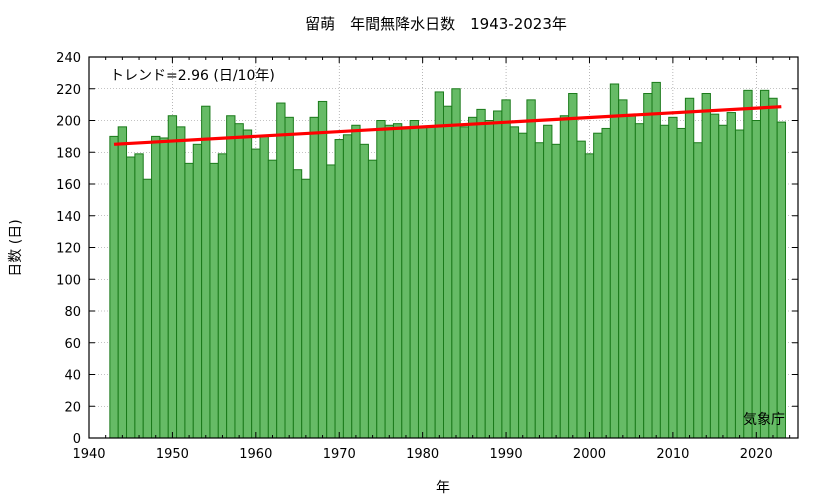 The image size is (833, 498). Describe the element at coordinates (439, 265) in the screenshot. I see `bar-1982` at that location.